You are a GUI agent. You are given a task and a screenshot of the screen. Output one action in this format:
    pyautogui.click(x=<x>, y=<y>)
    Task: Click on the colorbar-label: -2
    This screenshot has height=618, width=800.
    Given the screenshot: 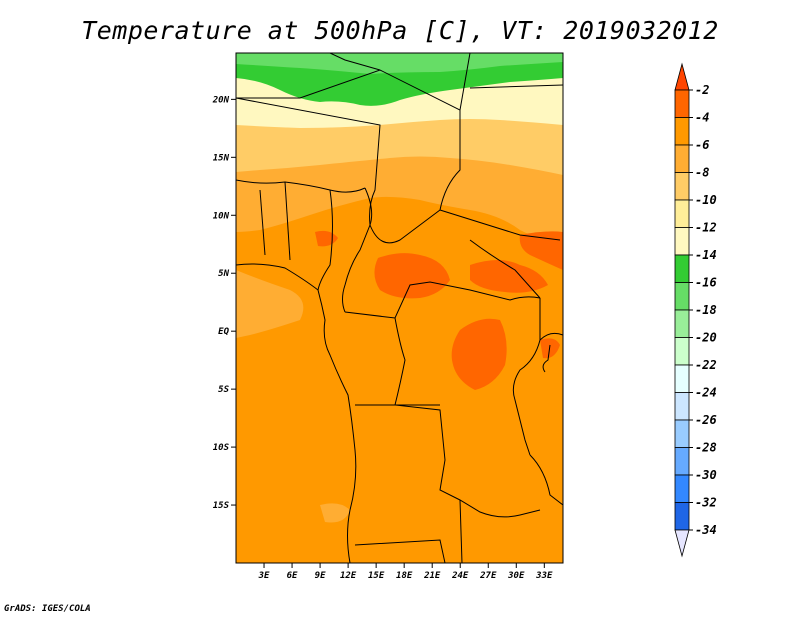 What is the action you would take?
    pyautogui.click(x=702, y=90)
    